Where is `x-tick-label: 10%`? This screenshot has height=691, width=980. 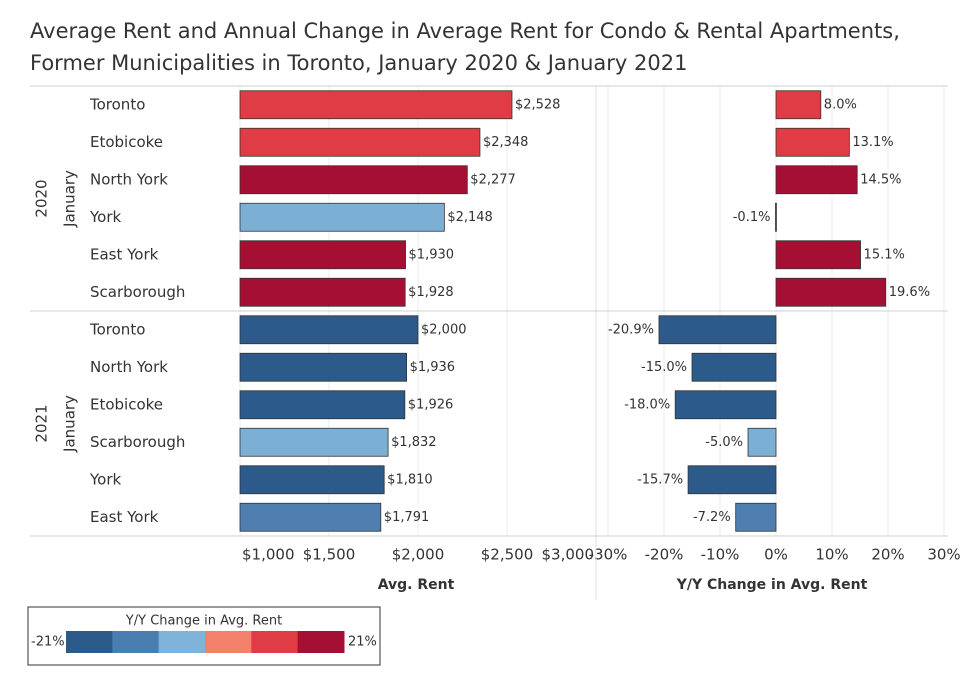 x-tick-label: 10% is located at coordinates (831, 555).